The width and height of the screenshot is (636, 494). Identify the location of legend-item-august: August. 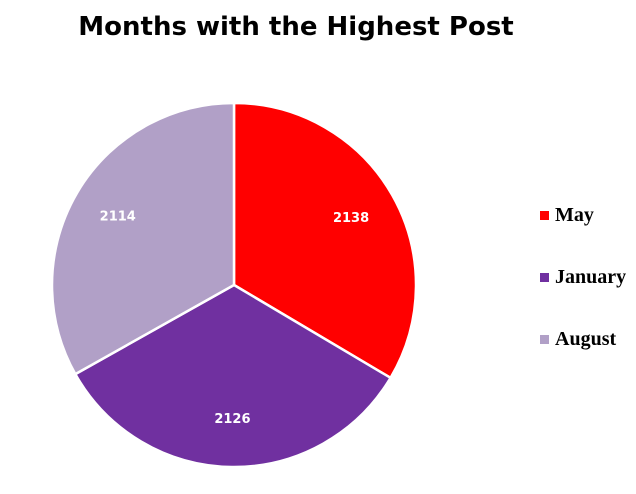
(583, 339).